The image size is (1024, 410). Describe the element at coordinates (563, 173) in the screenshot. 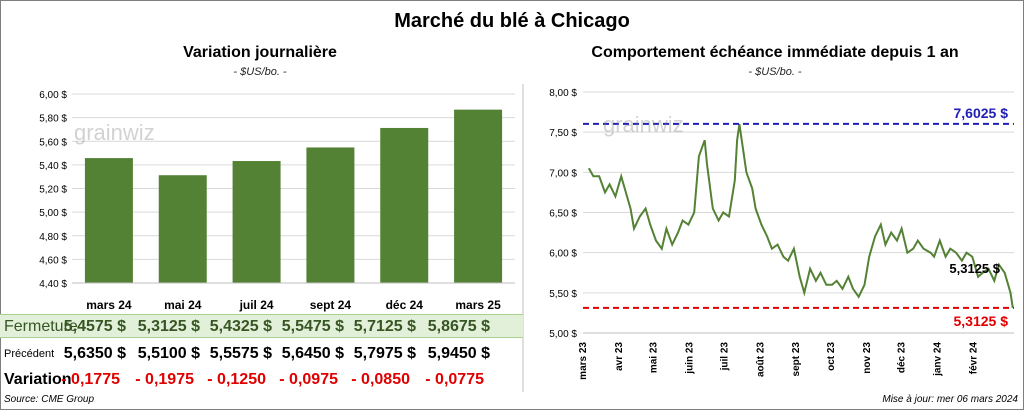

I see `y-tick-label: 7,00 $` at that location.